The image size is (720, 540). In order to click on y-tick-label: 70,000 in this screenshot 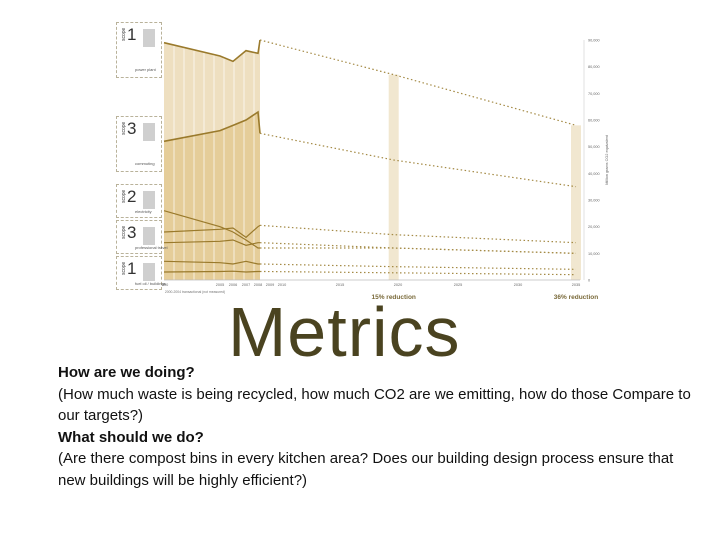, I will do `click(594, 94)`.